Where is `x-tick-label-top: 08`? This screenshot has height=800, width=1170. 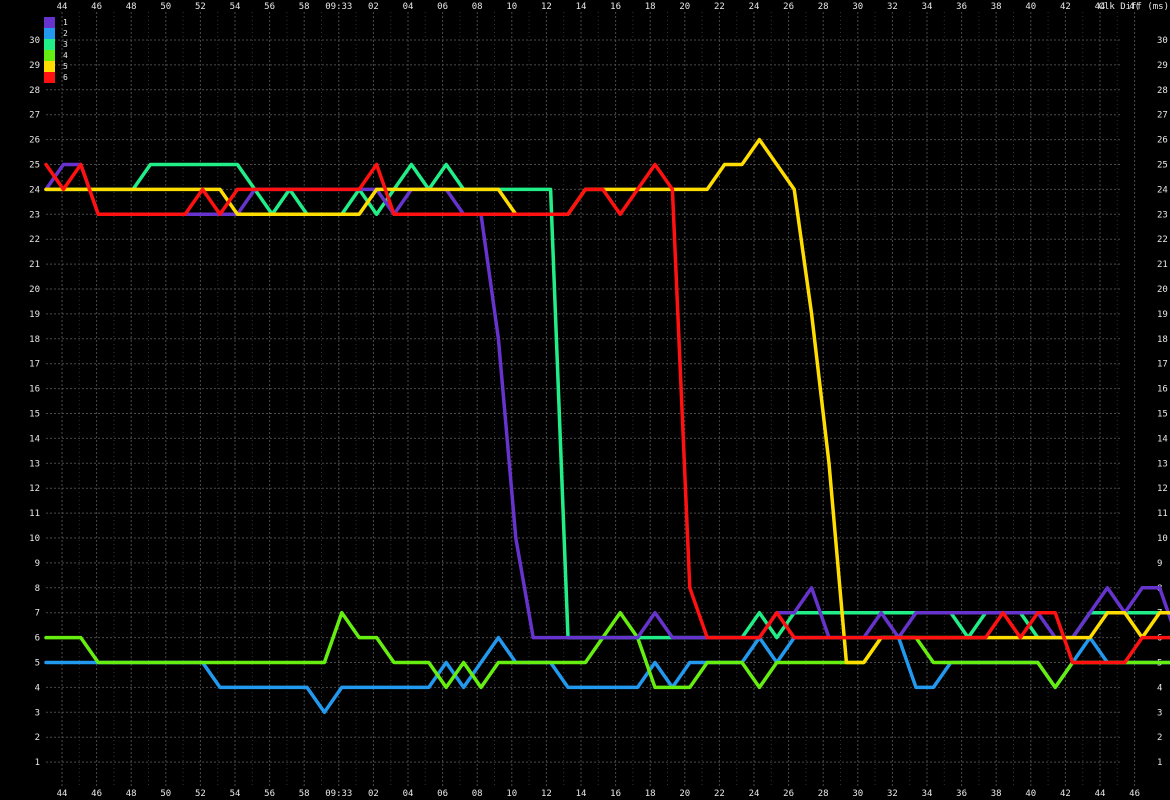 x-tick-label-top: 08 is located at coordinates (477, 7).